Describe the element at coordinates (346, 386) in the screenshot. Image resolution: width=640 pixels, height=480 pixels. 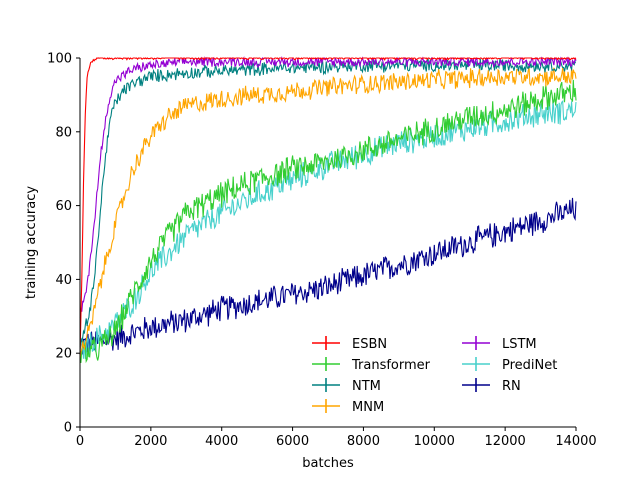
I see `legend-item-ntm: NTM` at that location.